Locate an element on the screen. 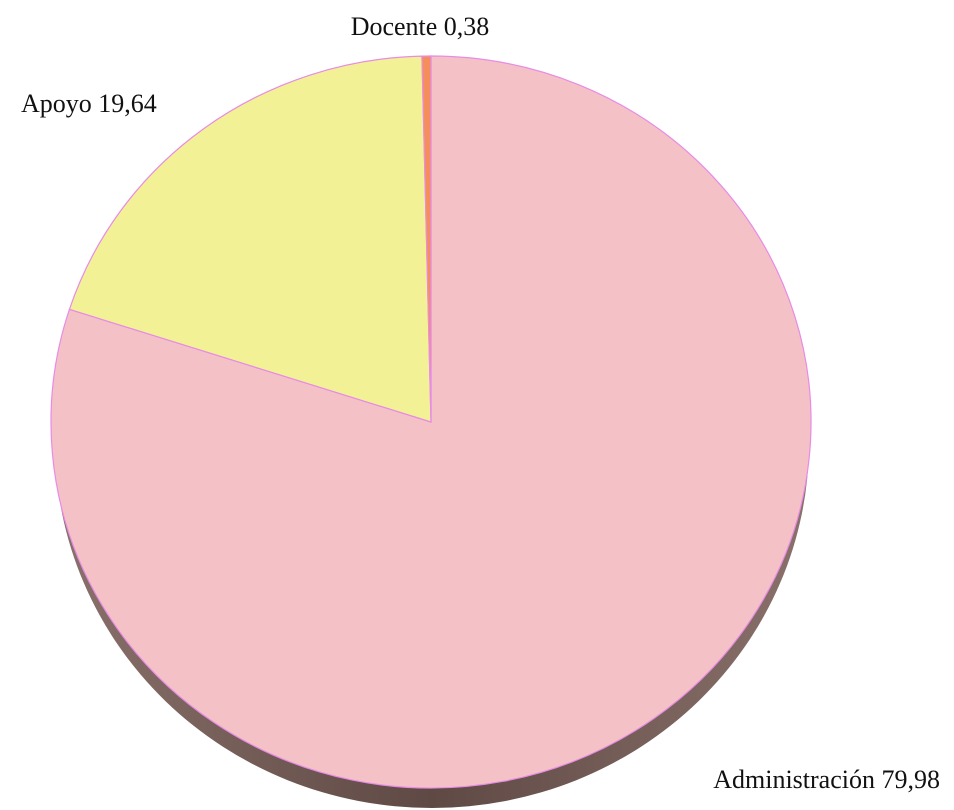  pie-slice-docente is located at coordinates (426, 239).